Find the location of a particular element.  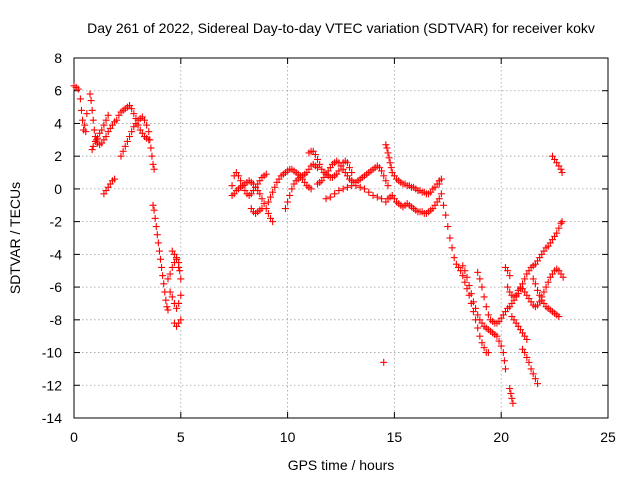

series-track-ae is located at coordinates (507, 271).